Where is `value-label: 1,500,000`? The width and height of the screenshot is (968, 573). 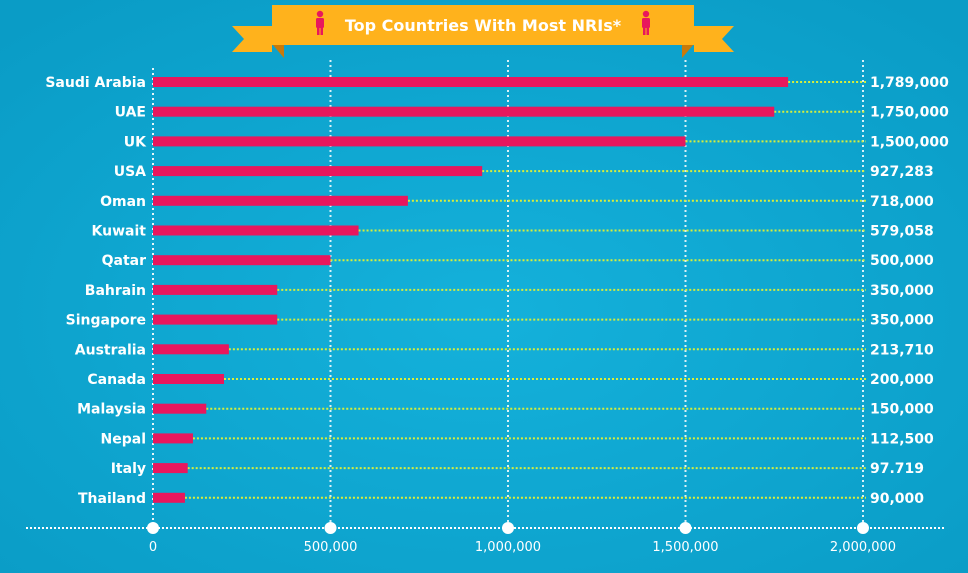
value-label: 1,500,000 is located at coordinates (909, 142).